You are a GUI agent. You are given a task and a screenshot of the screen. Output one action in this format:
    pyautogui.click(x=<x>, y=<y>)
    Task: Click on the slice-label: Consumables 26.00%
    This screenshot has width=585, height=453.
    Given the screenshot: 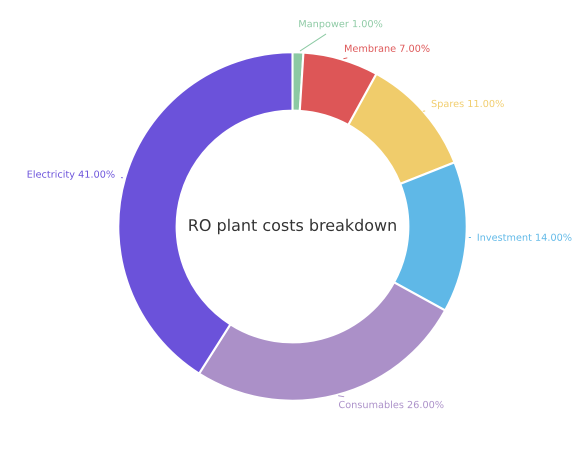 What is the action you would take?
    pyautogui.click(x=391, y=404)
    